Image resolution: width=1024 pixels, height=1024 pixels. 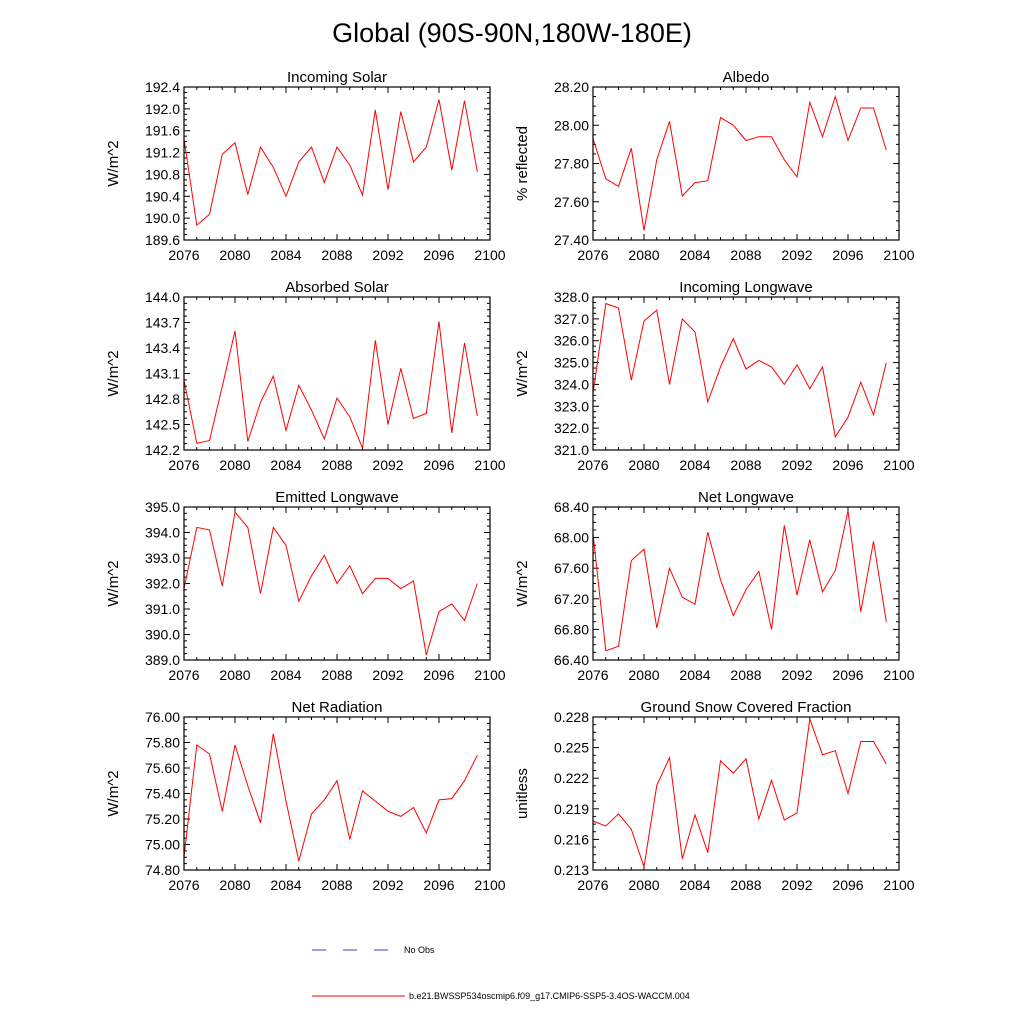 What do you see at coordinates (571, 406) in the screenshot?
I see `y-tick-label: 323.0` at bounding box center [571, 406].